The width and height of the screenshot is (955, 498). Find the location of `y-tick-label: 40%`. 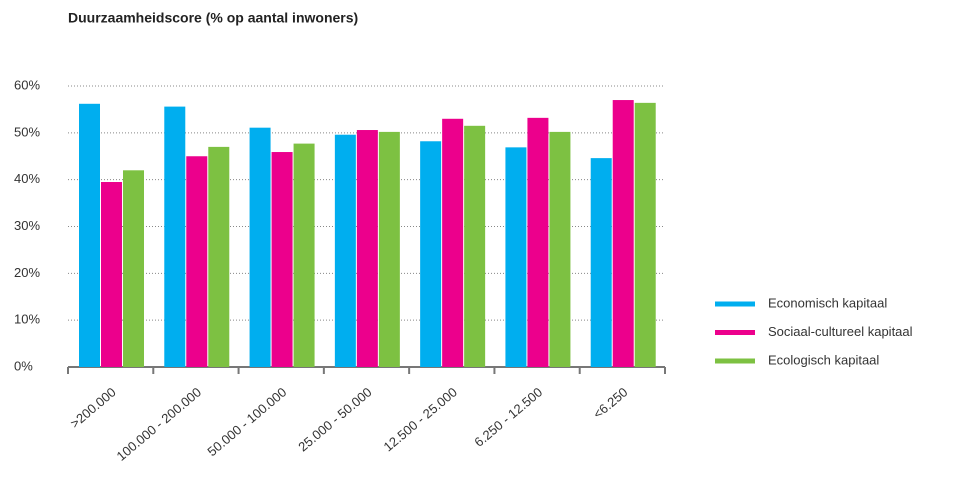

y-tick-label: 40% is located at coordinates (27, 178).